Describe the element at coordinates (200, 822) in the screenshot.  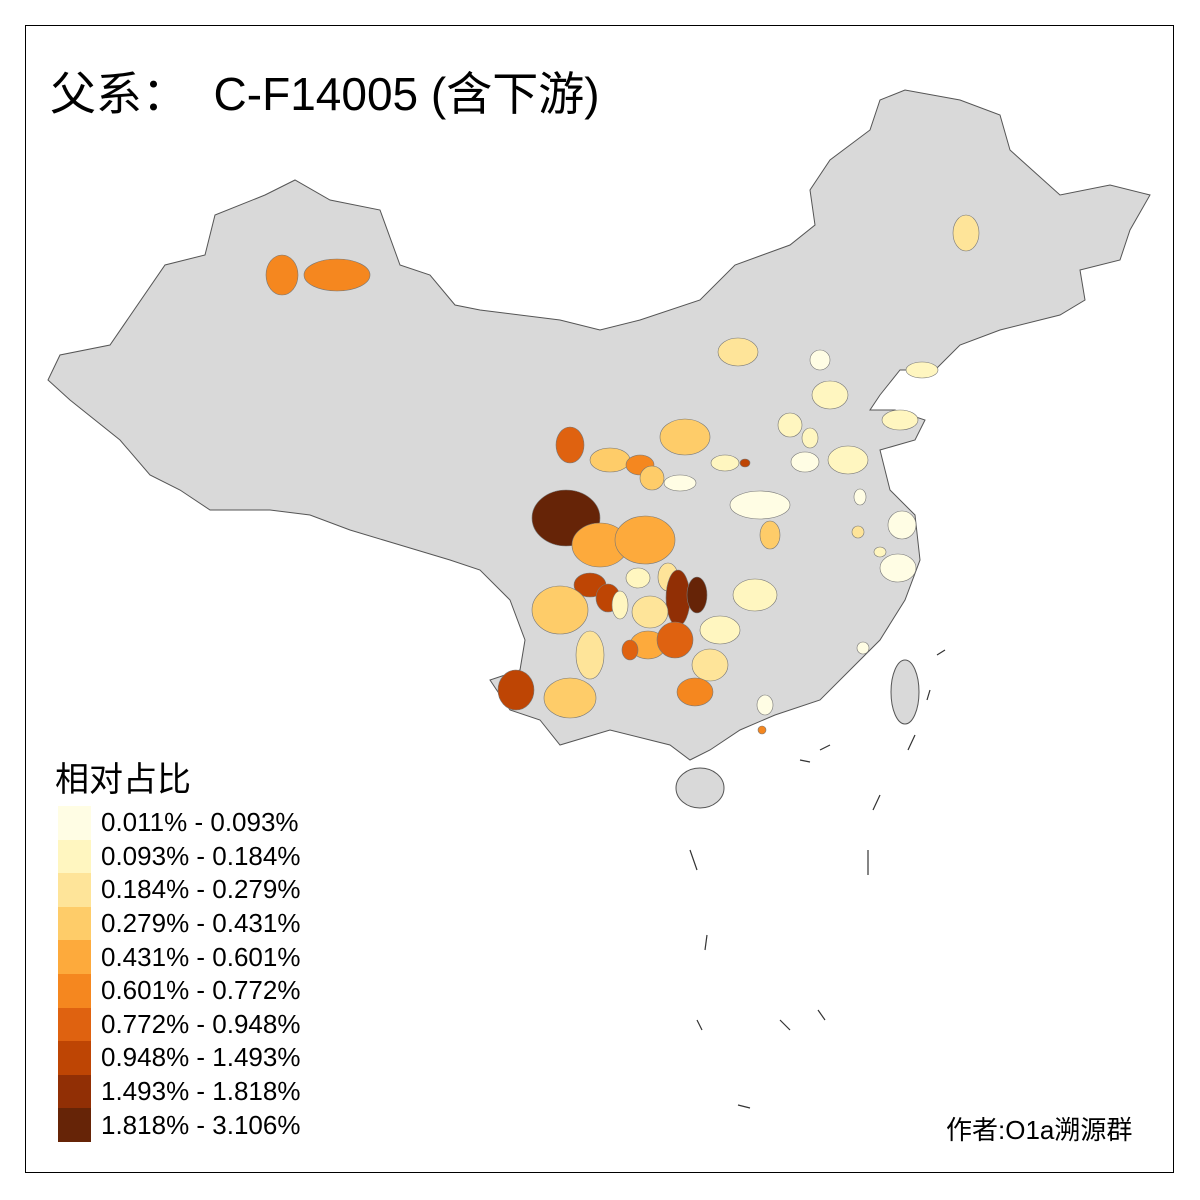
I see `legend-label: 0.011% - 0.093%` at that location.